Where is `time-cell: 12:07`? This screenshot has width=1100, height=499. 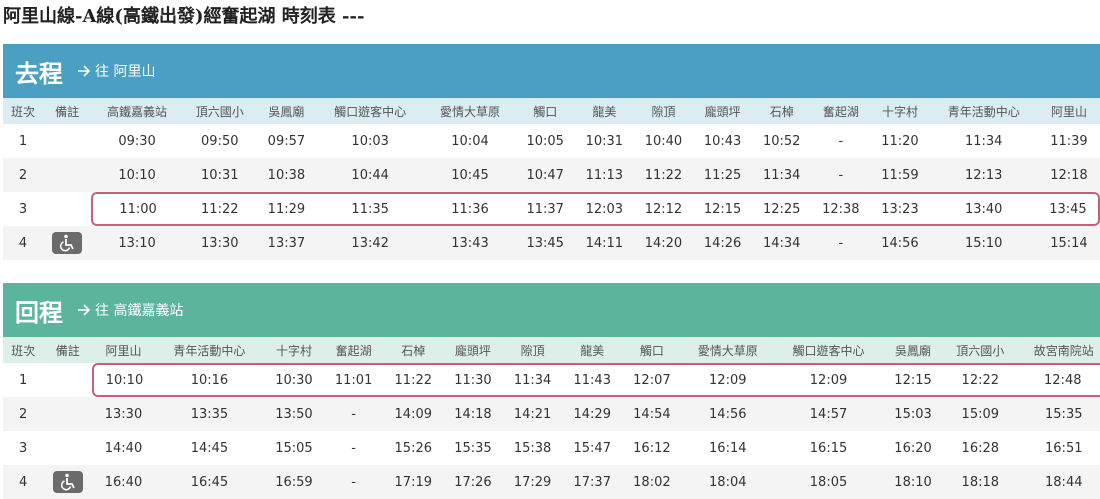 time-cell: 12:07 is located at coordinates (652, 380).